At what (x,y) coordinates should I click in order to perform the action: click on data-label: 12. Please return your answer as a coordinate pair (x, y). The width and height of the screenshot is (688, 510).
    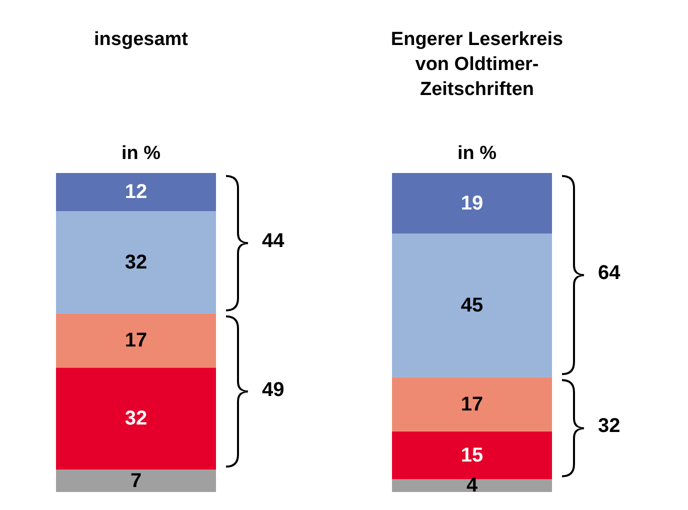
    Looking at the image, I should click on (136, 192).